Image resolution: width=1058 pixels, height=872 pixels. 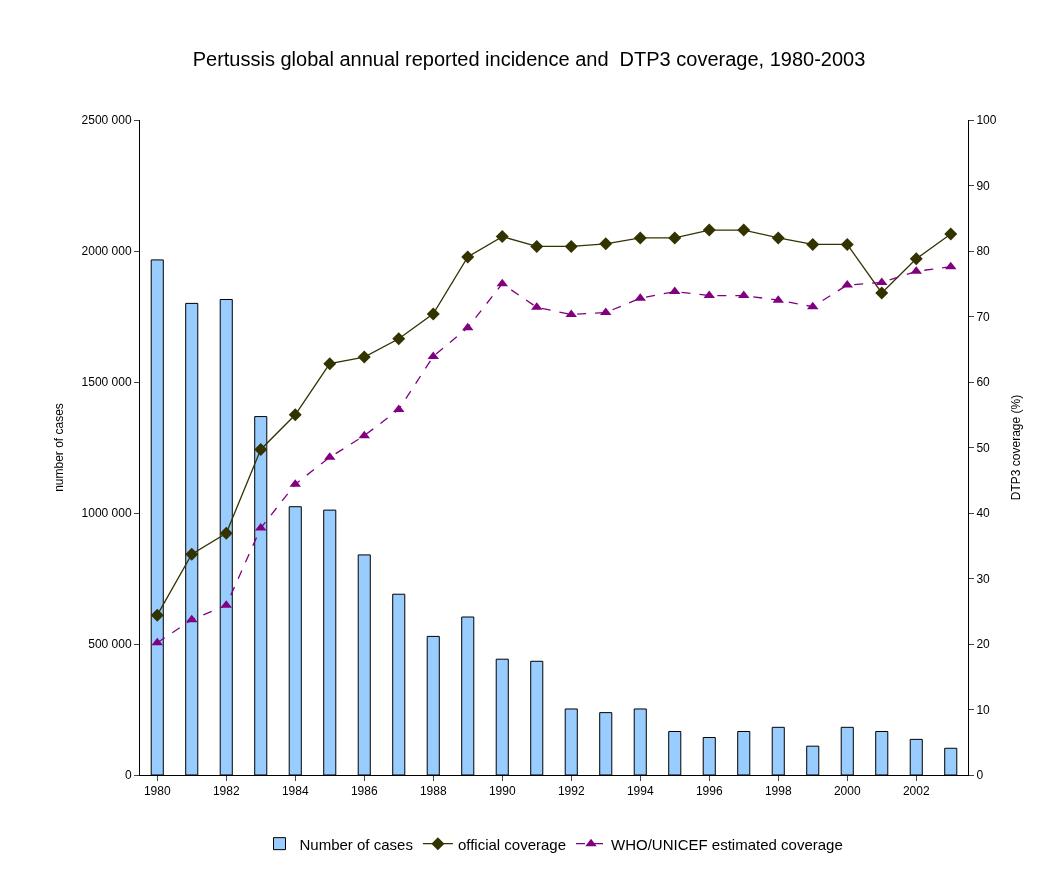 What do you see at coordinates (983, 382) in the screenshot?
I see `y2-tick-label: 60` at bounding box center [983, 382].